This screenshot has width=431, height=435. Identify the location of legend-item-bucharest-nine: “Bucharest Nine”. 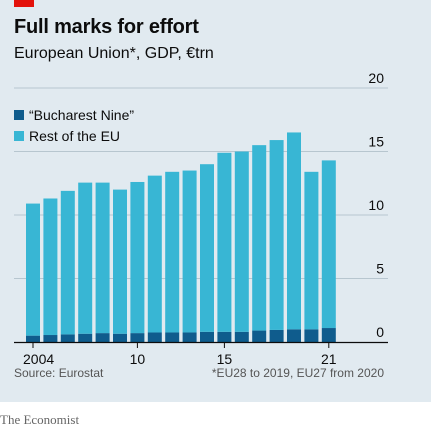
(74, 114).